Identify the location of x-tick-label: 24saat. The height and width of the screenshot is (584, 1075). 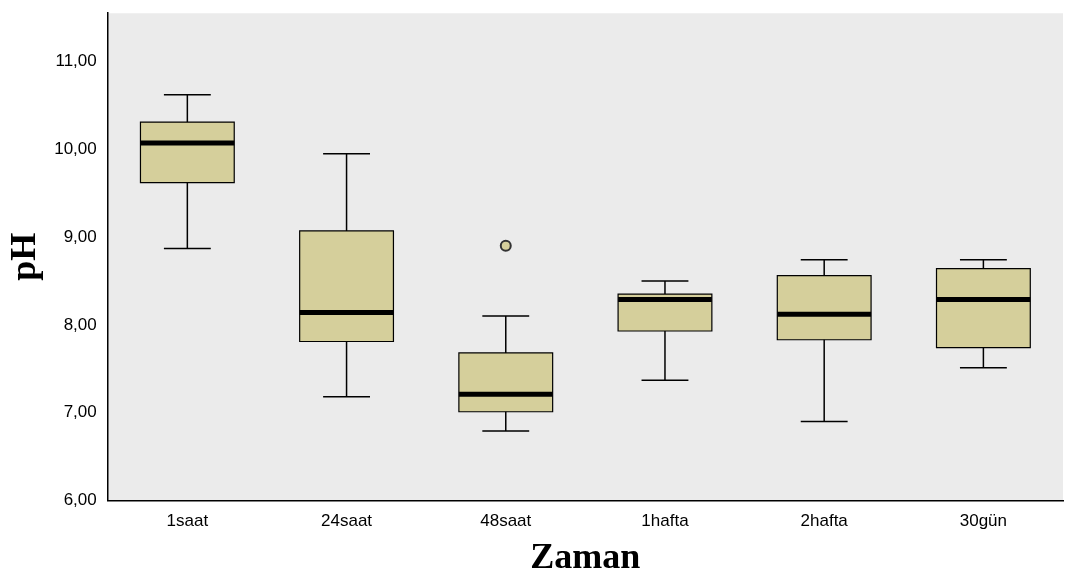
(347, 521).